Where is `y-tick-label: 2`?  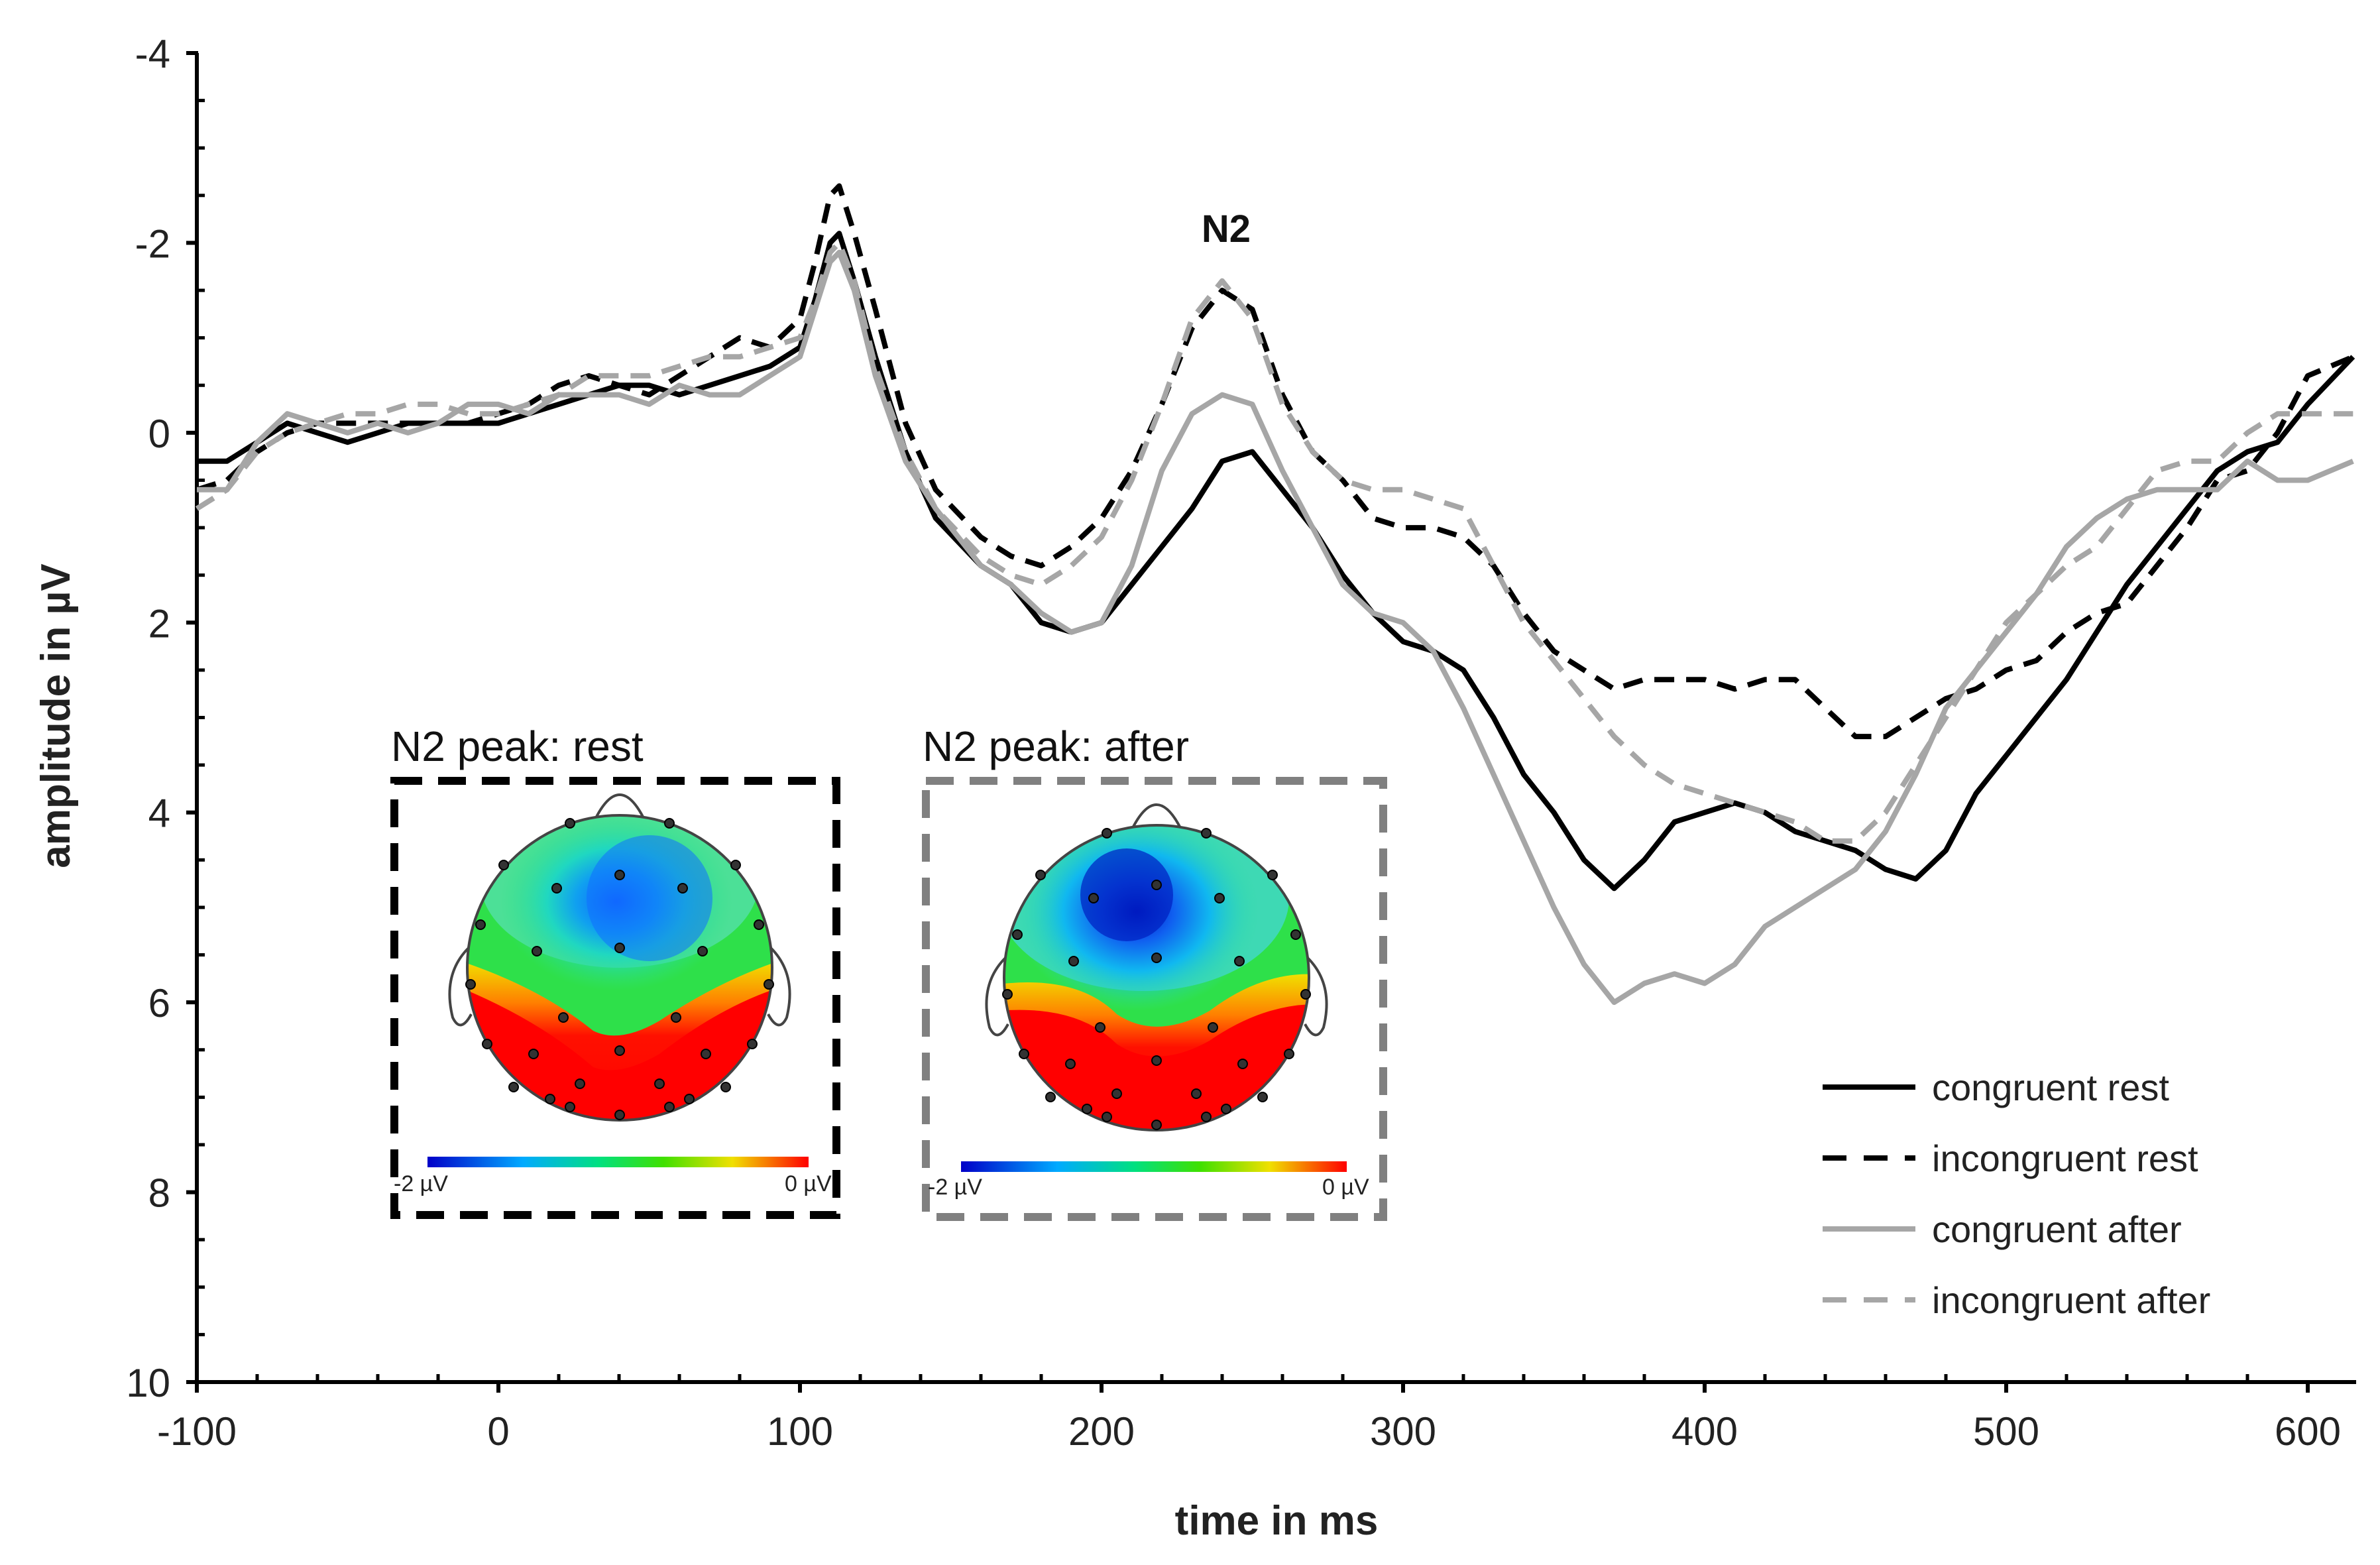 y-tick-label: 2 is located at coordinates (159, 623).